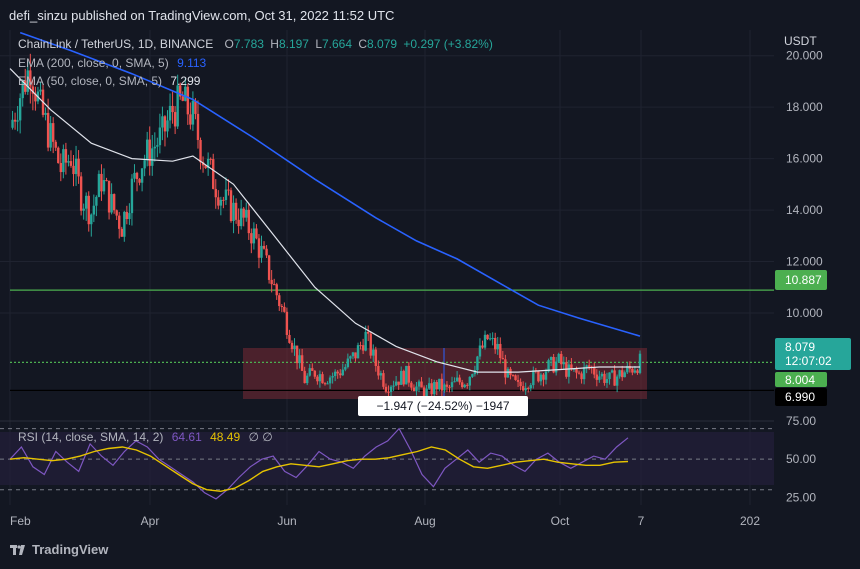 The height and width of the screenshot is (569, 860). I want to click on level-low-badge, so click(801, 397).